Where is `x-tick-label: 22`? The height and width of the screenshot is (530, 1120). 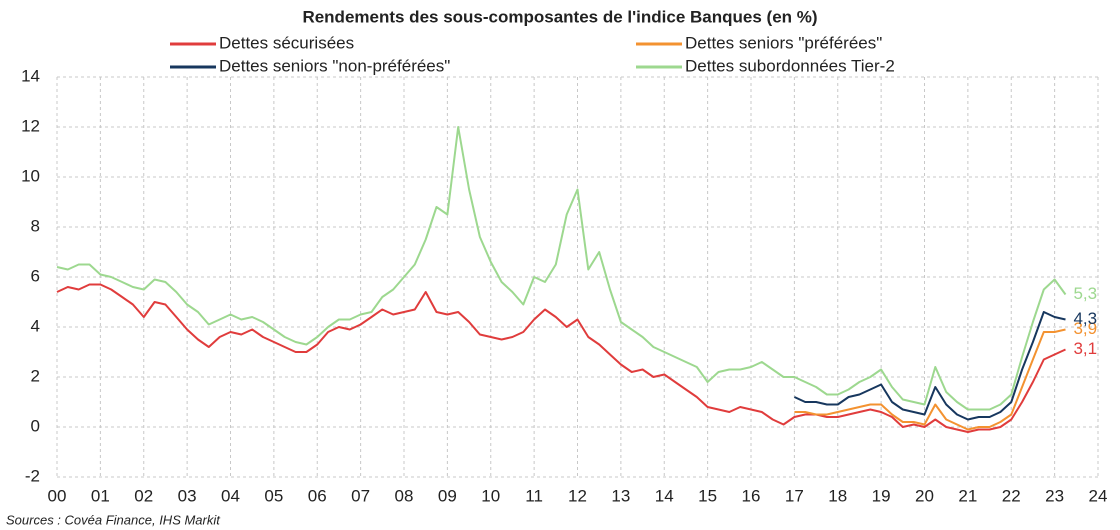 x-tick-label: 22 is located at coordinates (1011, 495).